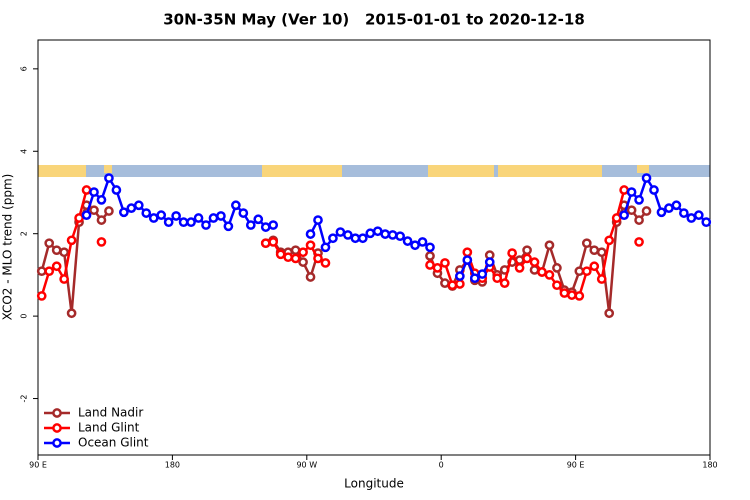  What do you see at coordinates (441, 465) in the screenshot?
I see `x-tick-label: 0` at bounding box center [441, 465].